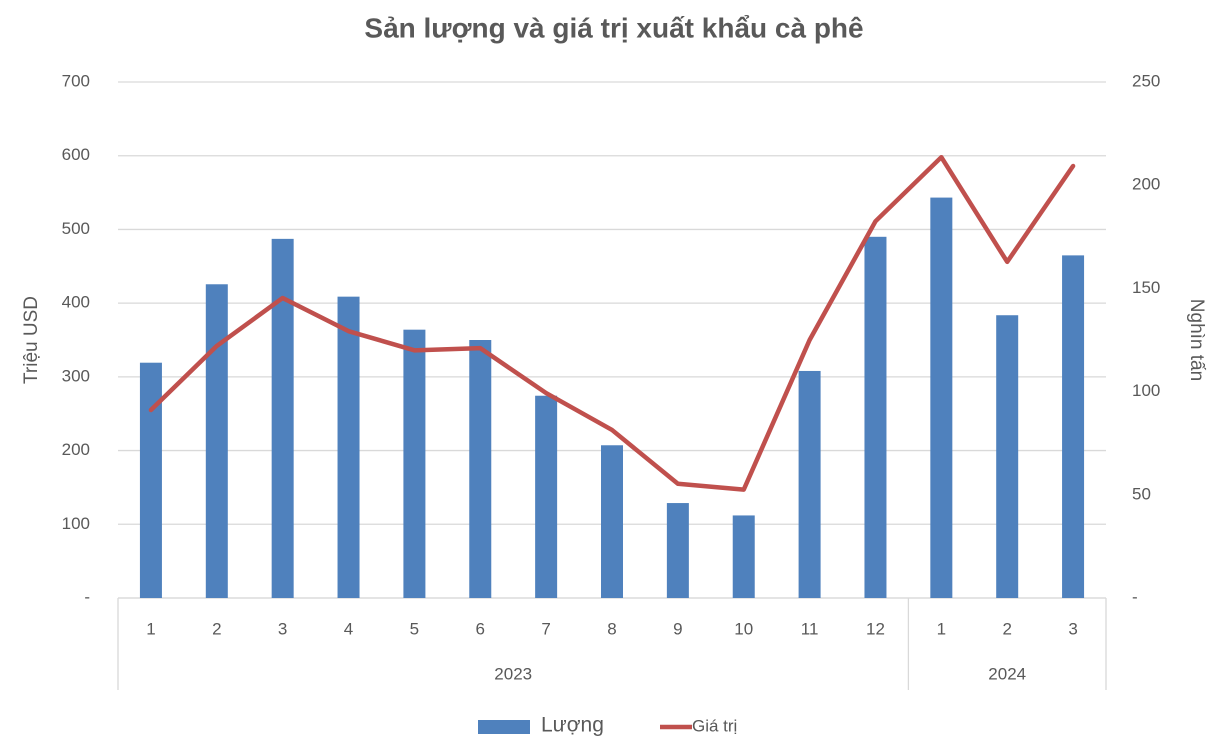 The height and width of the screenshot is (743, 1214). I want to click on x-tick-label: 6, so click(480, 628).